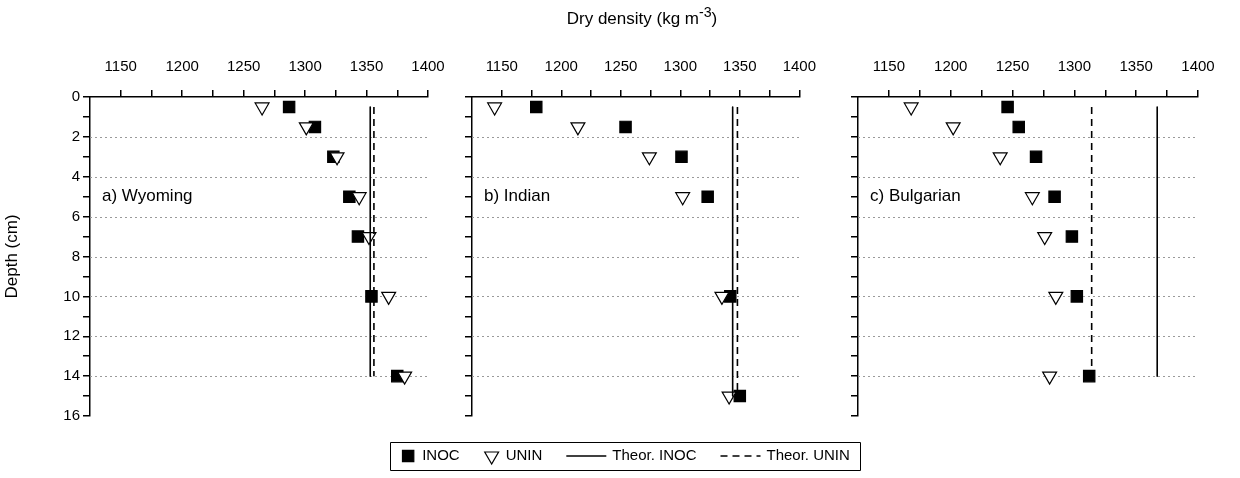  Describe the element at coordinates (75, 215) in the screenshot. I see `y-tick-label: 6` at that location.